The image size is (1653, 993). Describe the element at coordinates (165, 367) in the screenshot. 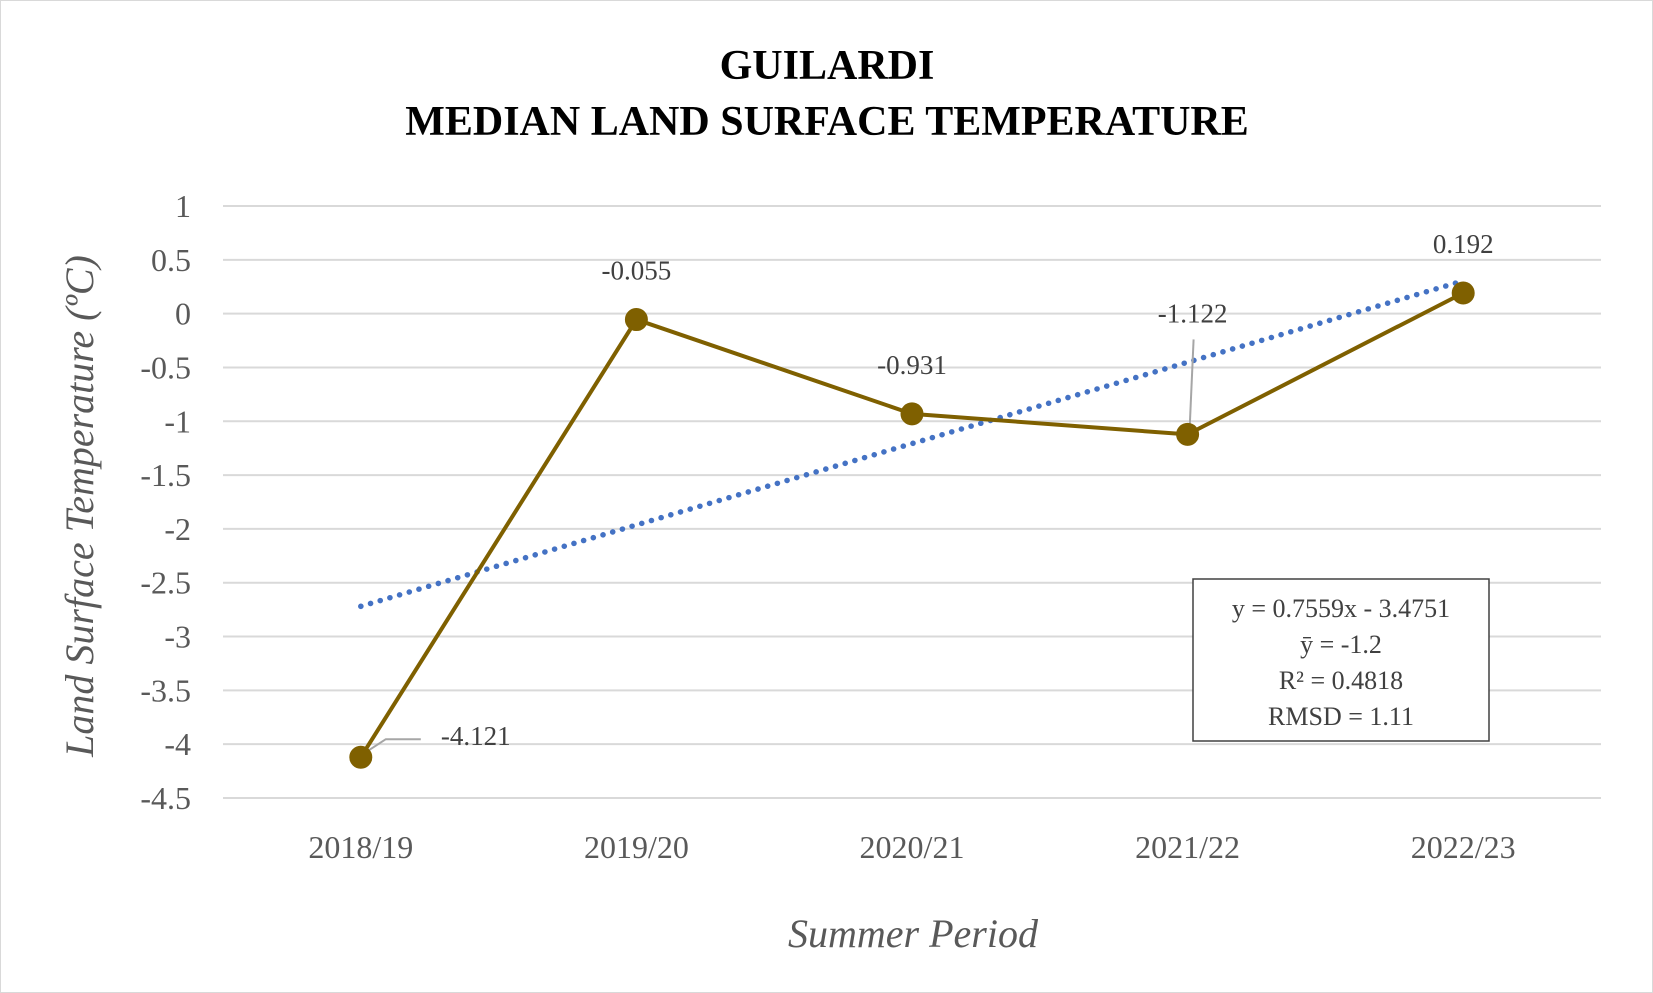

I see `y-tick-label: -0.5` at that location.